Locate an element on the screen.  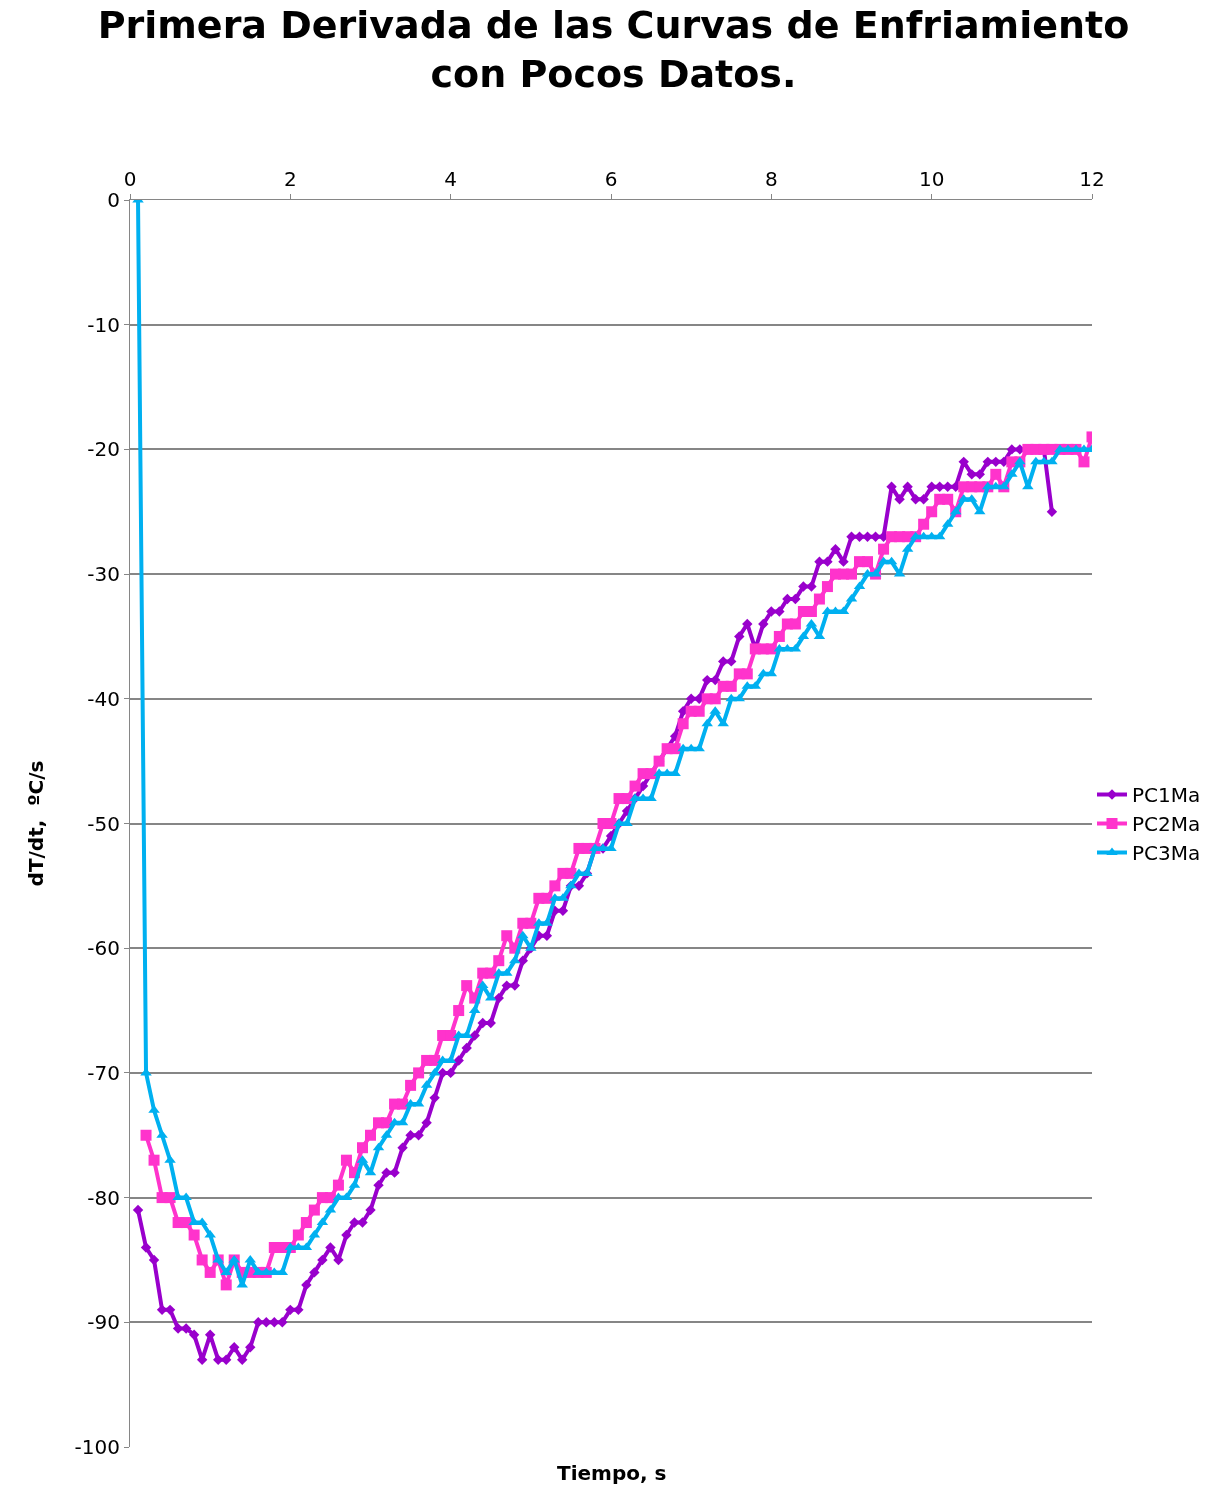
y-axis-title: dT/dt, ºC/s is located at coordinates (36, 823).